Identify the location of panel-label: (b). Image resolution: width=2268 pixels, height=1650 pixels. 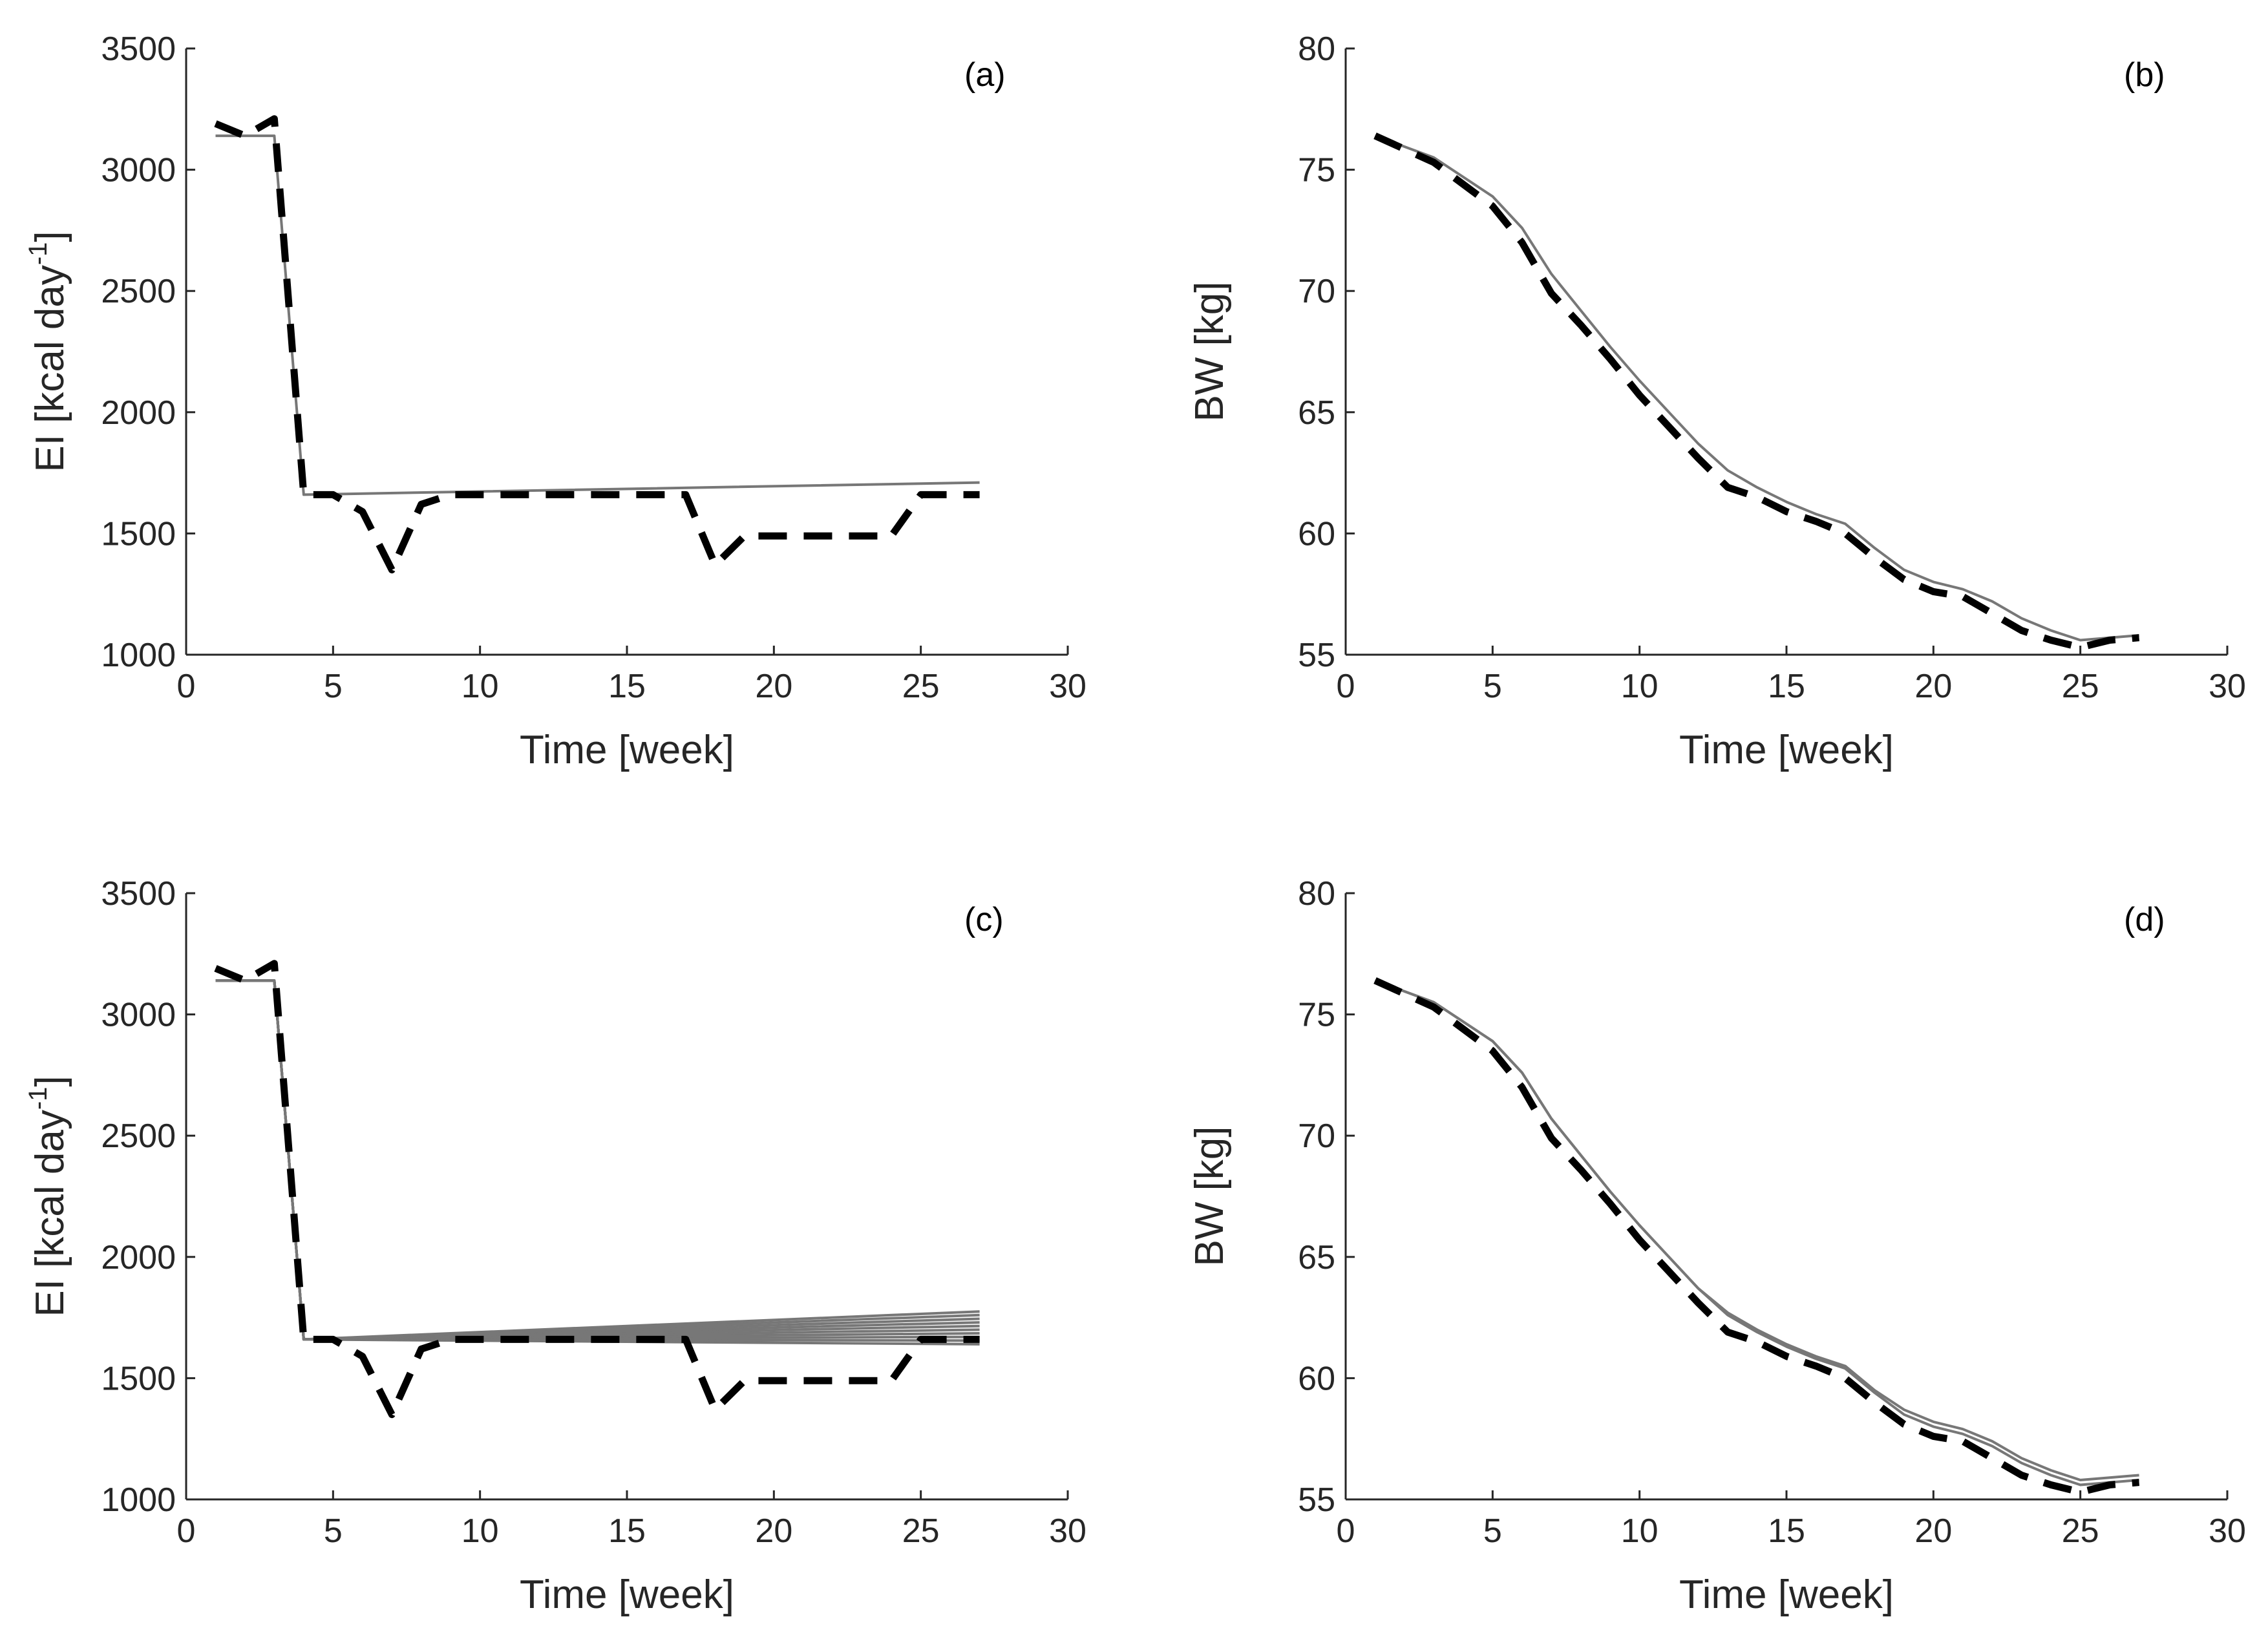
(2144, 75).